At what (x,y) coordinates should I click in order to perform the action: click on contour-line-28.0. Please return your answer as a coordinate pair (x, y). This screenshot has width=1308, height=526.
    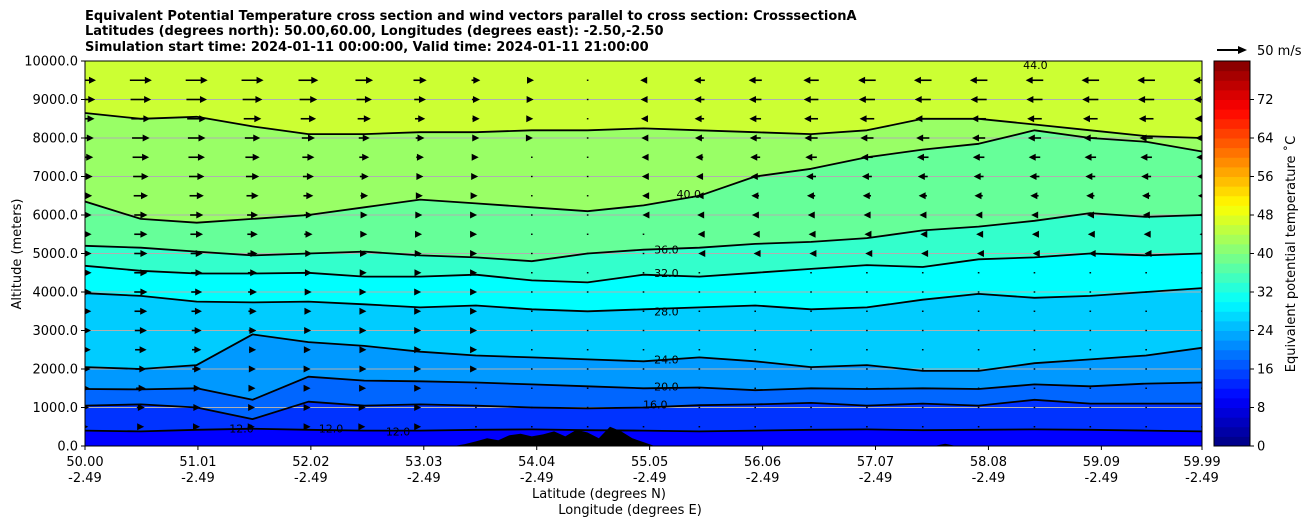
    Looking at the image, I should click on (643, 300).